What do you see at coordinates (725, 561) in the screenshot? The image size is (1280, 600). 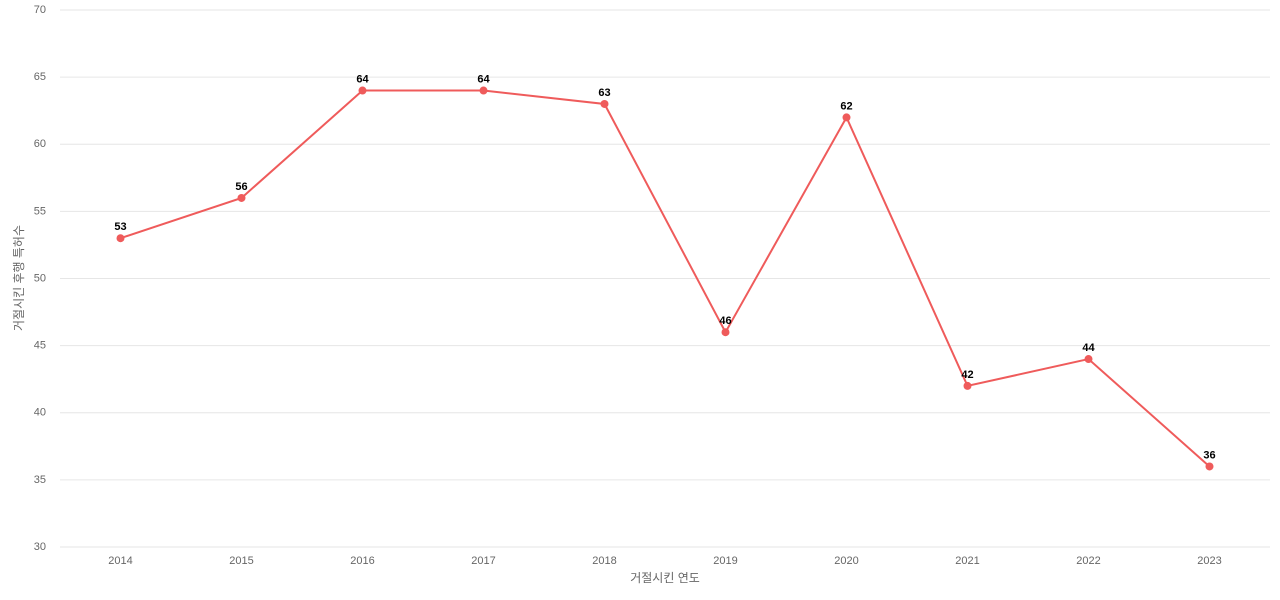 I see `x-tick-label: 2019` at bounding box center [725, 561].